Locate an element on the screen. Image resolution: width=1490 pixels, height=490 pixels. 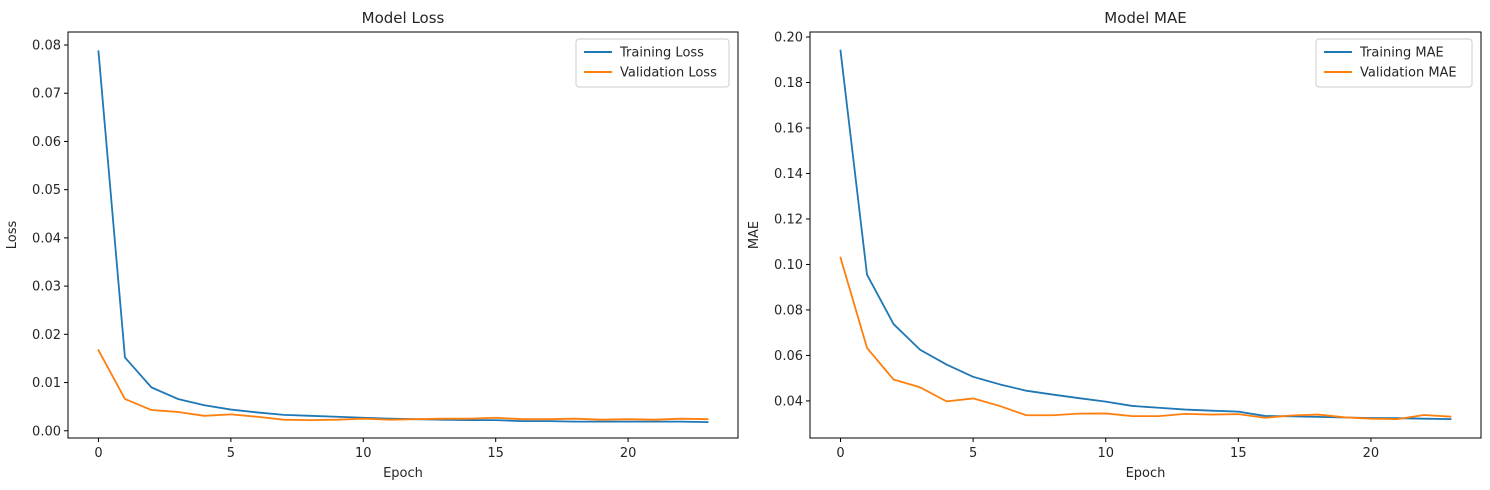
loss-y-tick-label: 0.02 is located at coordinates (46, 335).